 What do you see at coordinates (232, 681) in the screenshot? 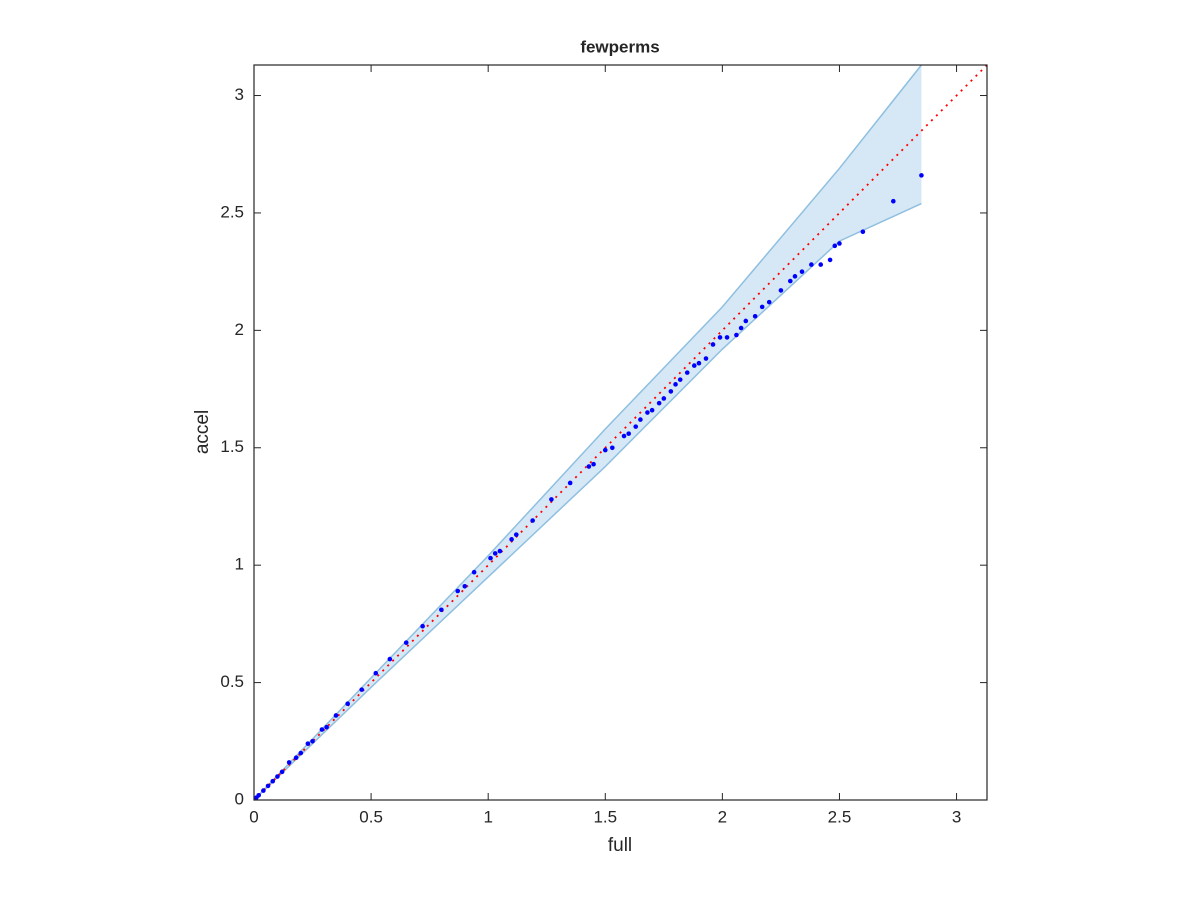
I see `y-tick-label: 0.5` at bounding box center [232, 681].